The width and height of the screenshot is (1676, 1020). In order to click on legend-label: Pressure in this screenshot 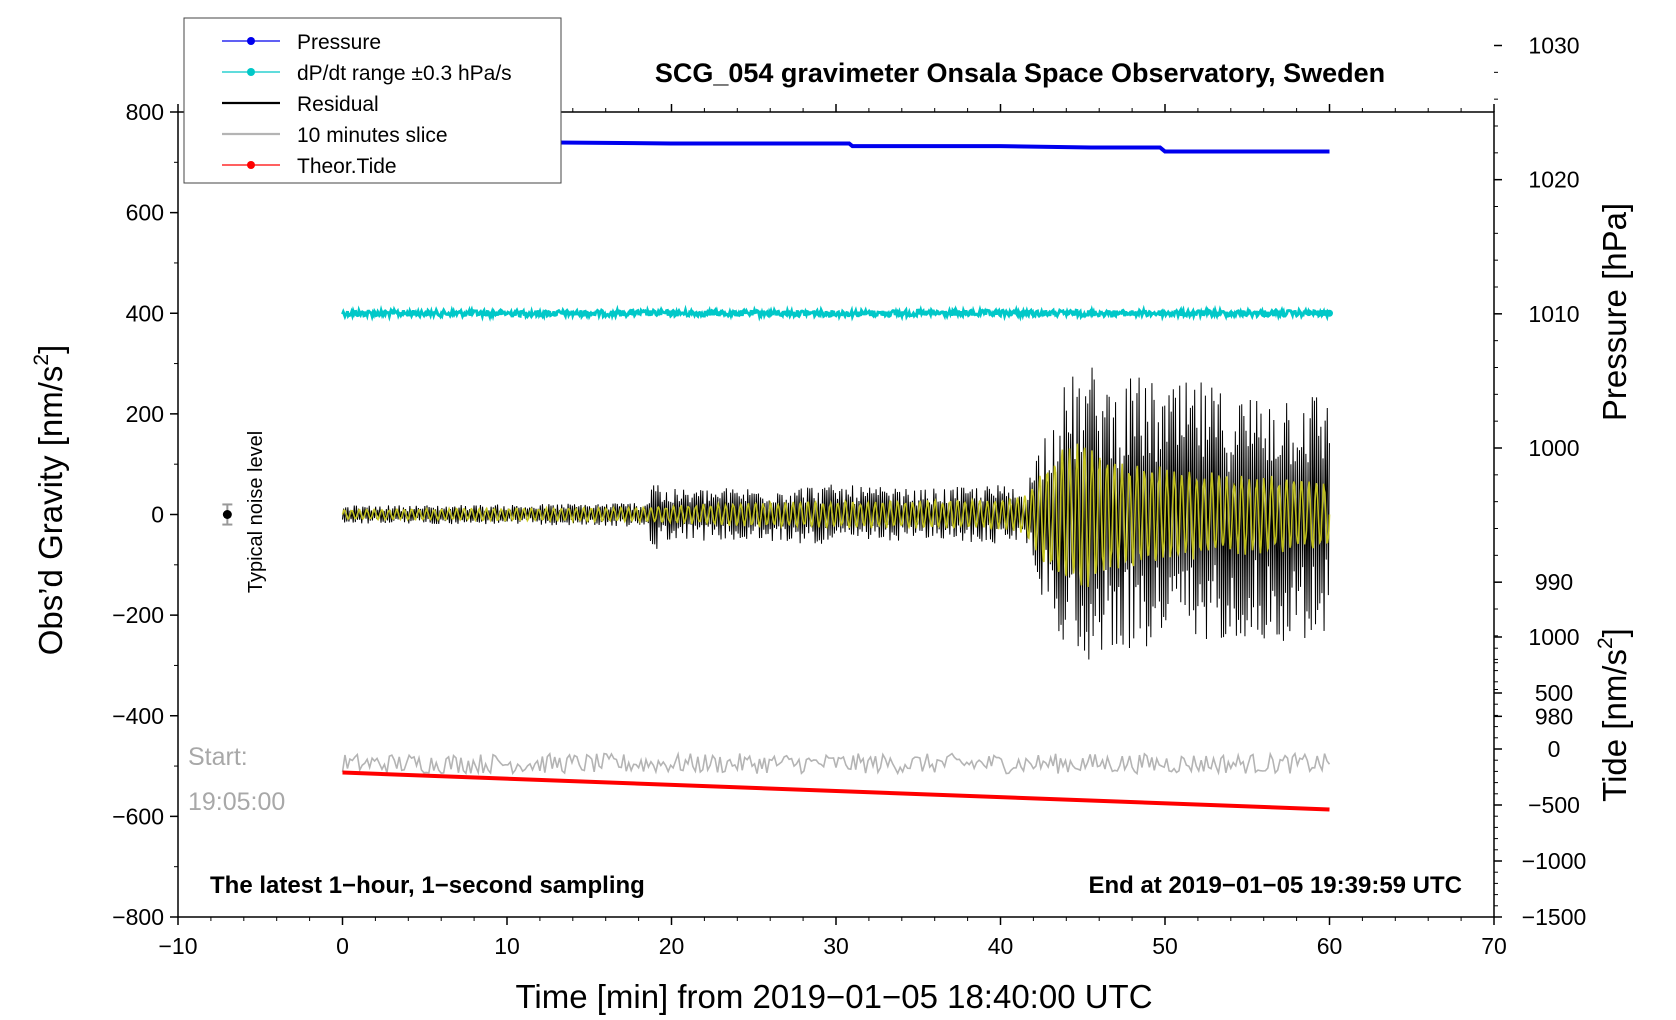, I will do `click(339, 42)`.